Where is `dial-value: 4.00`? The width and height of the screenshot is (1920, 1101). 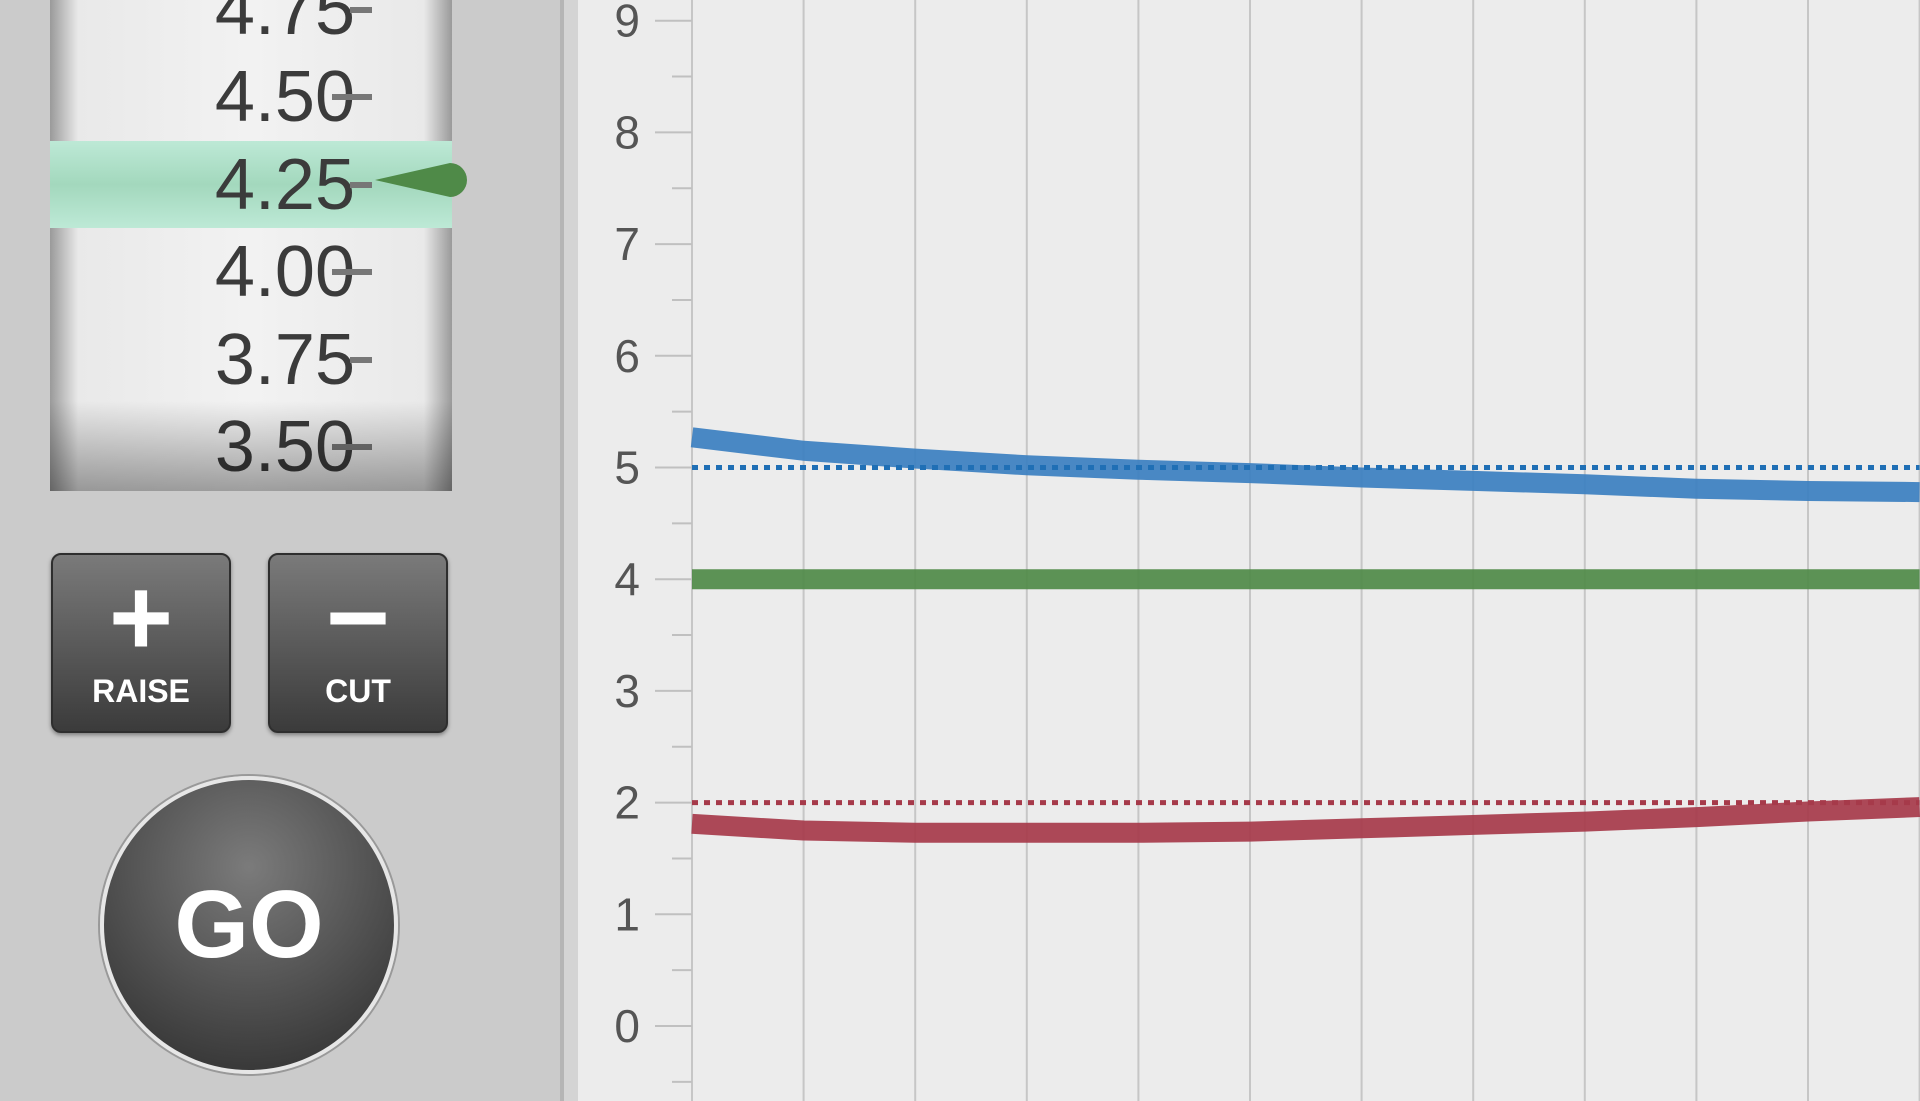 dial-value: 4.00 is located at coordinates (284, 272).